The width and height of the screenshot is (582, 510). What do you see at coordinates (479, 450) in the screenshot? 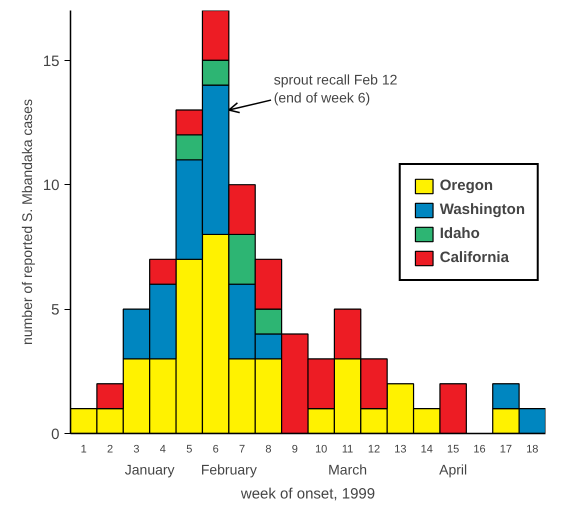
I see `x-tick-label: 16` at bounding box center [479, 450].